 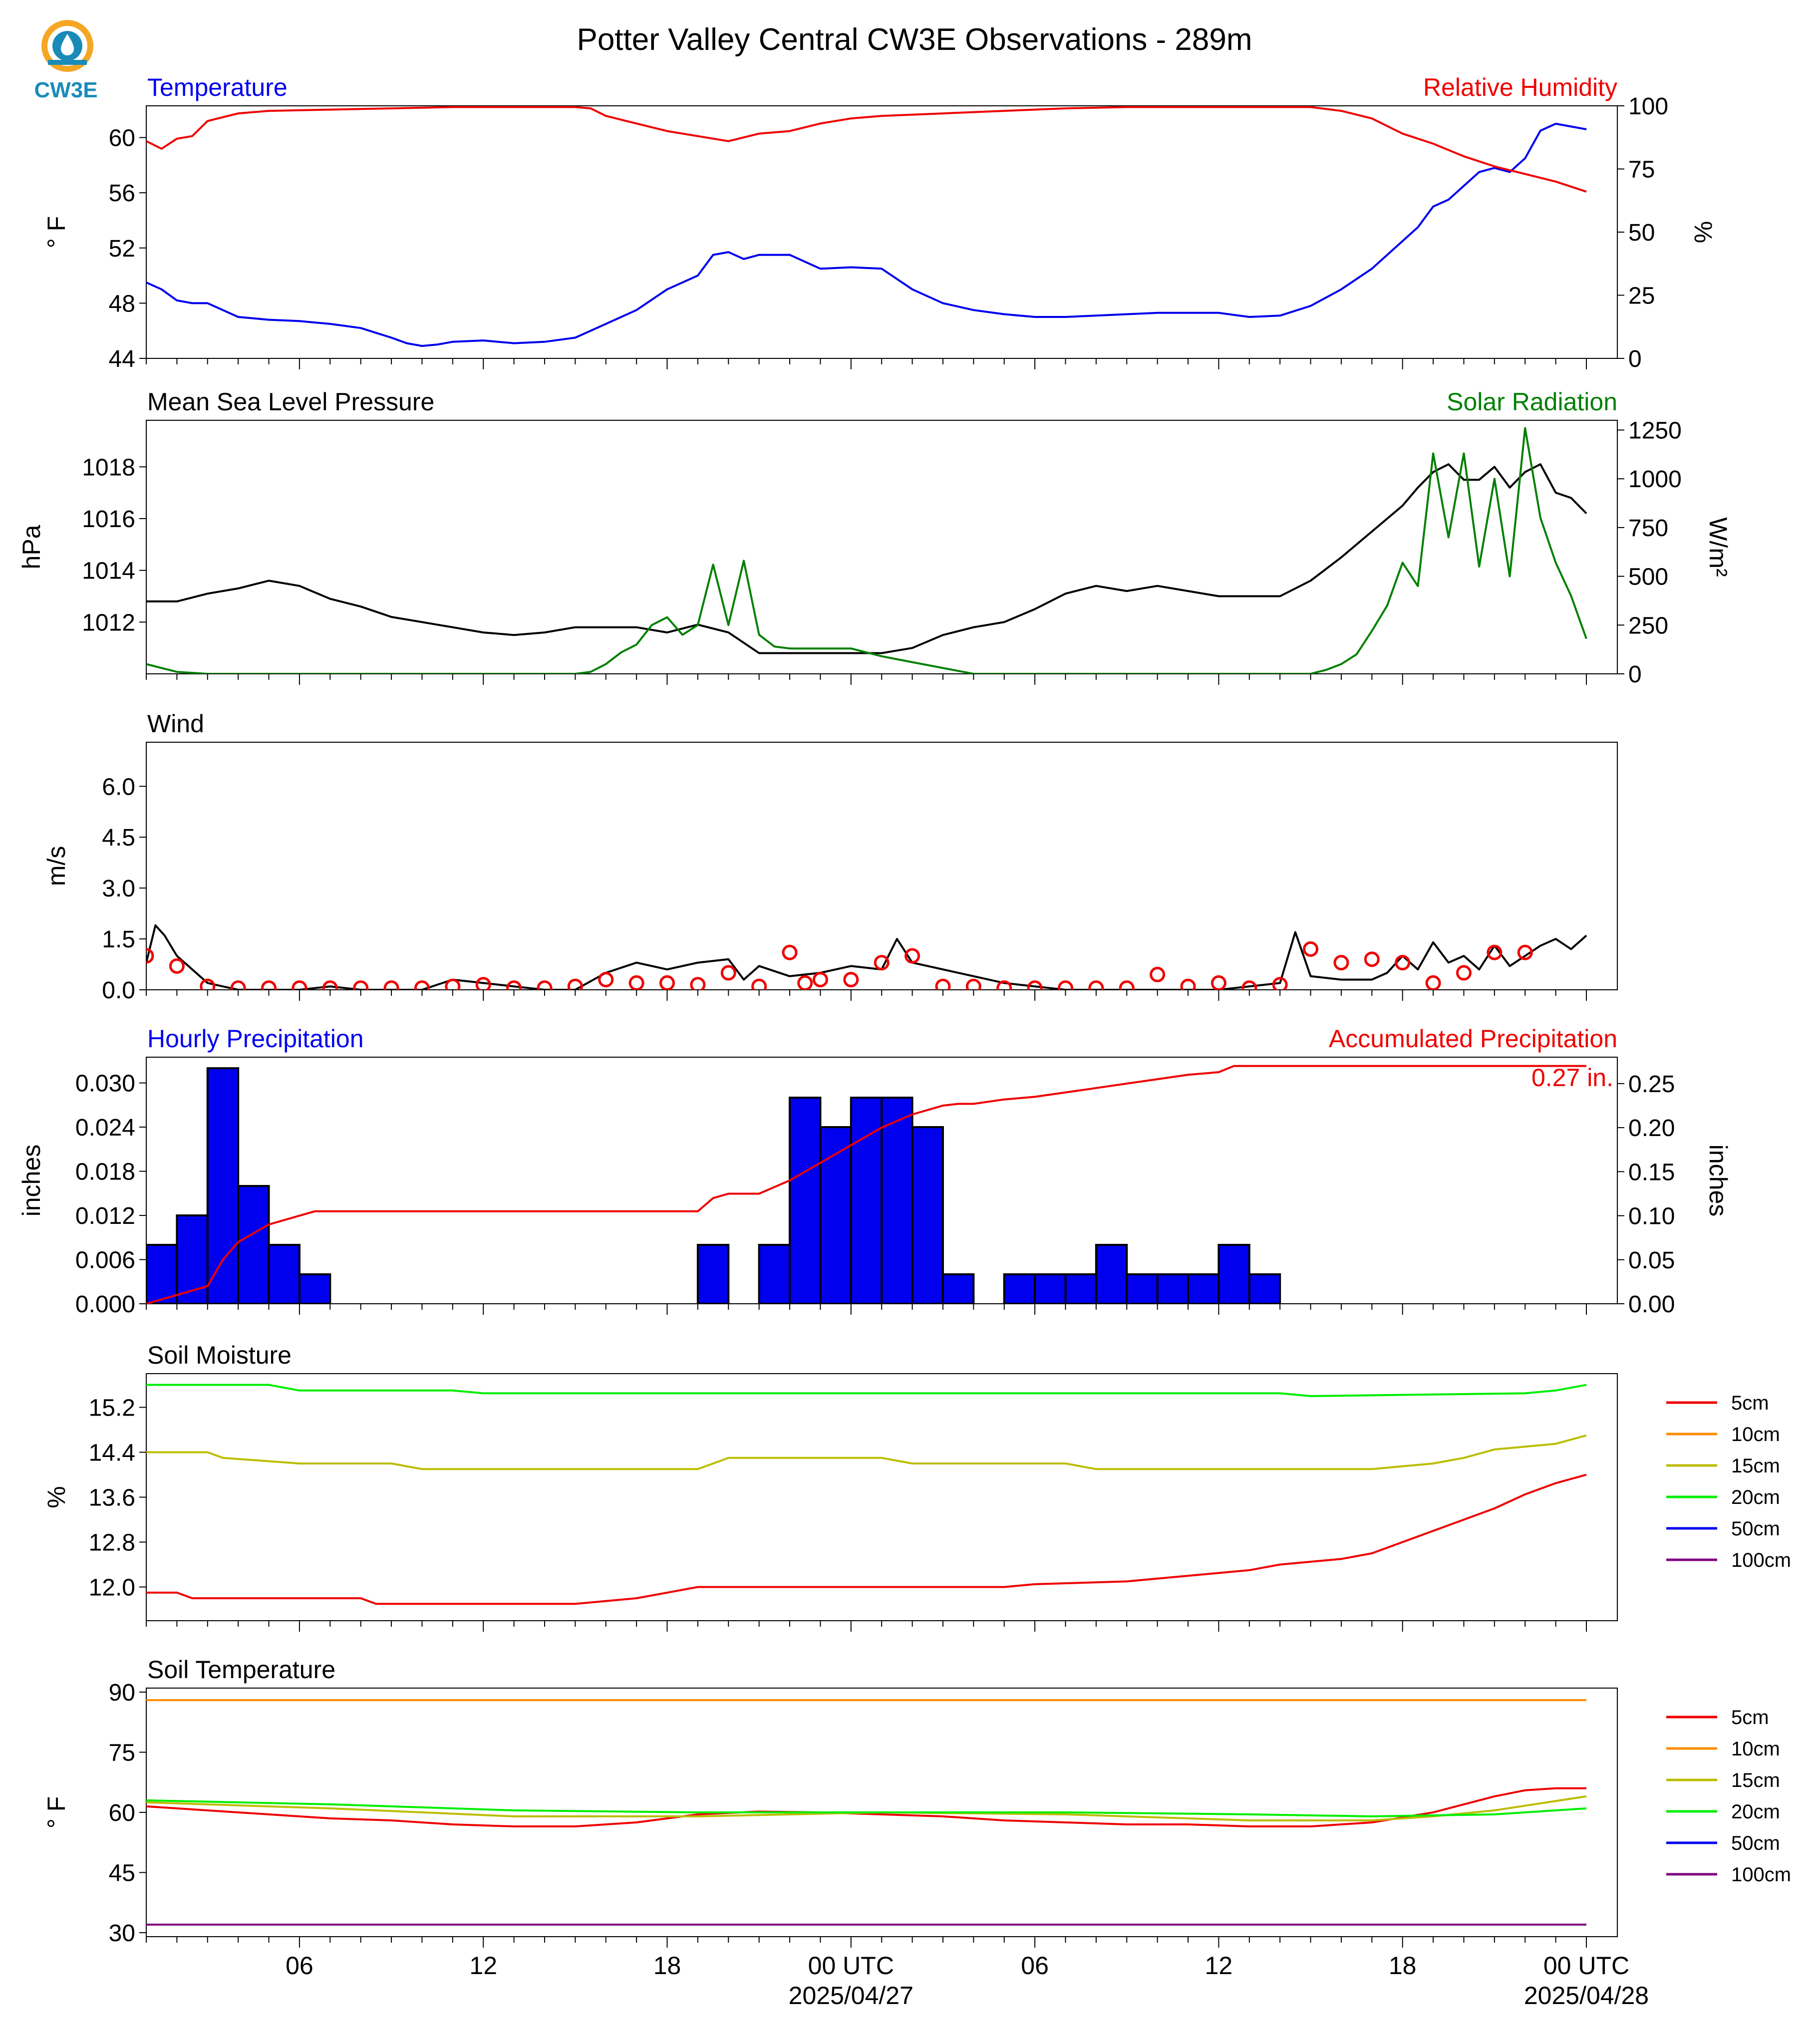 What do you see at coordinates (851, 1996) in the screenshot?
I see `x-date-label: 2025/04/27` at bounding box center [851, 1996].